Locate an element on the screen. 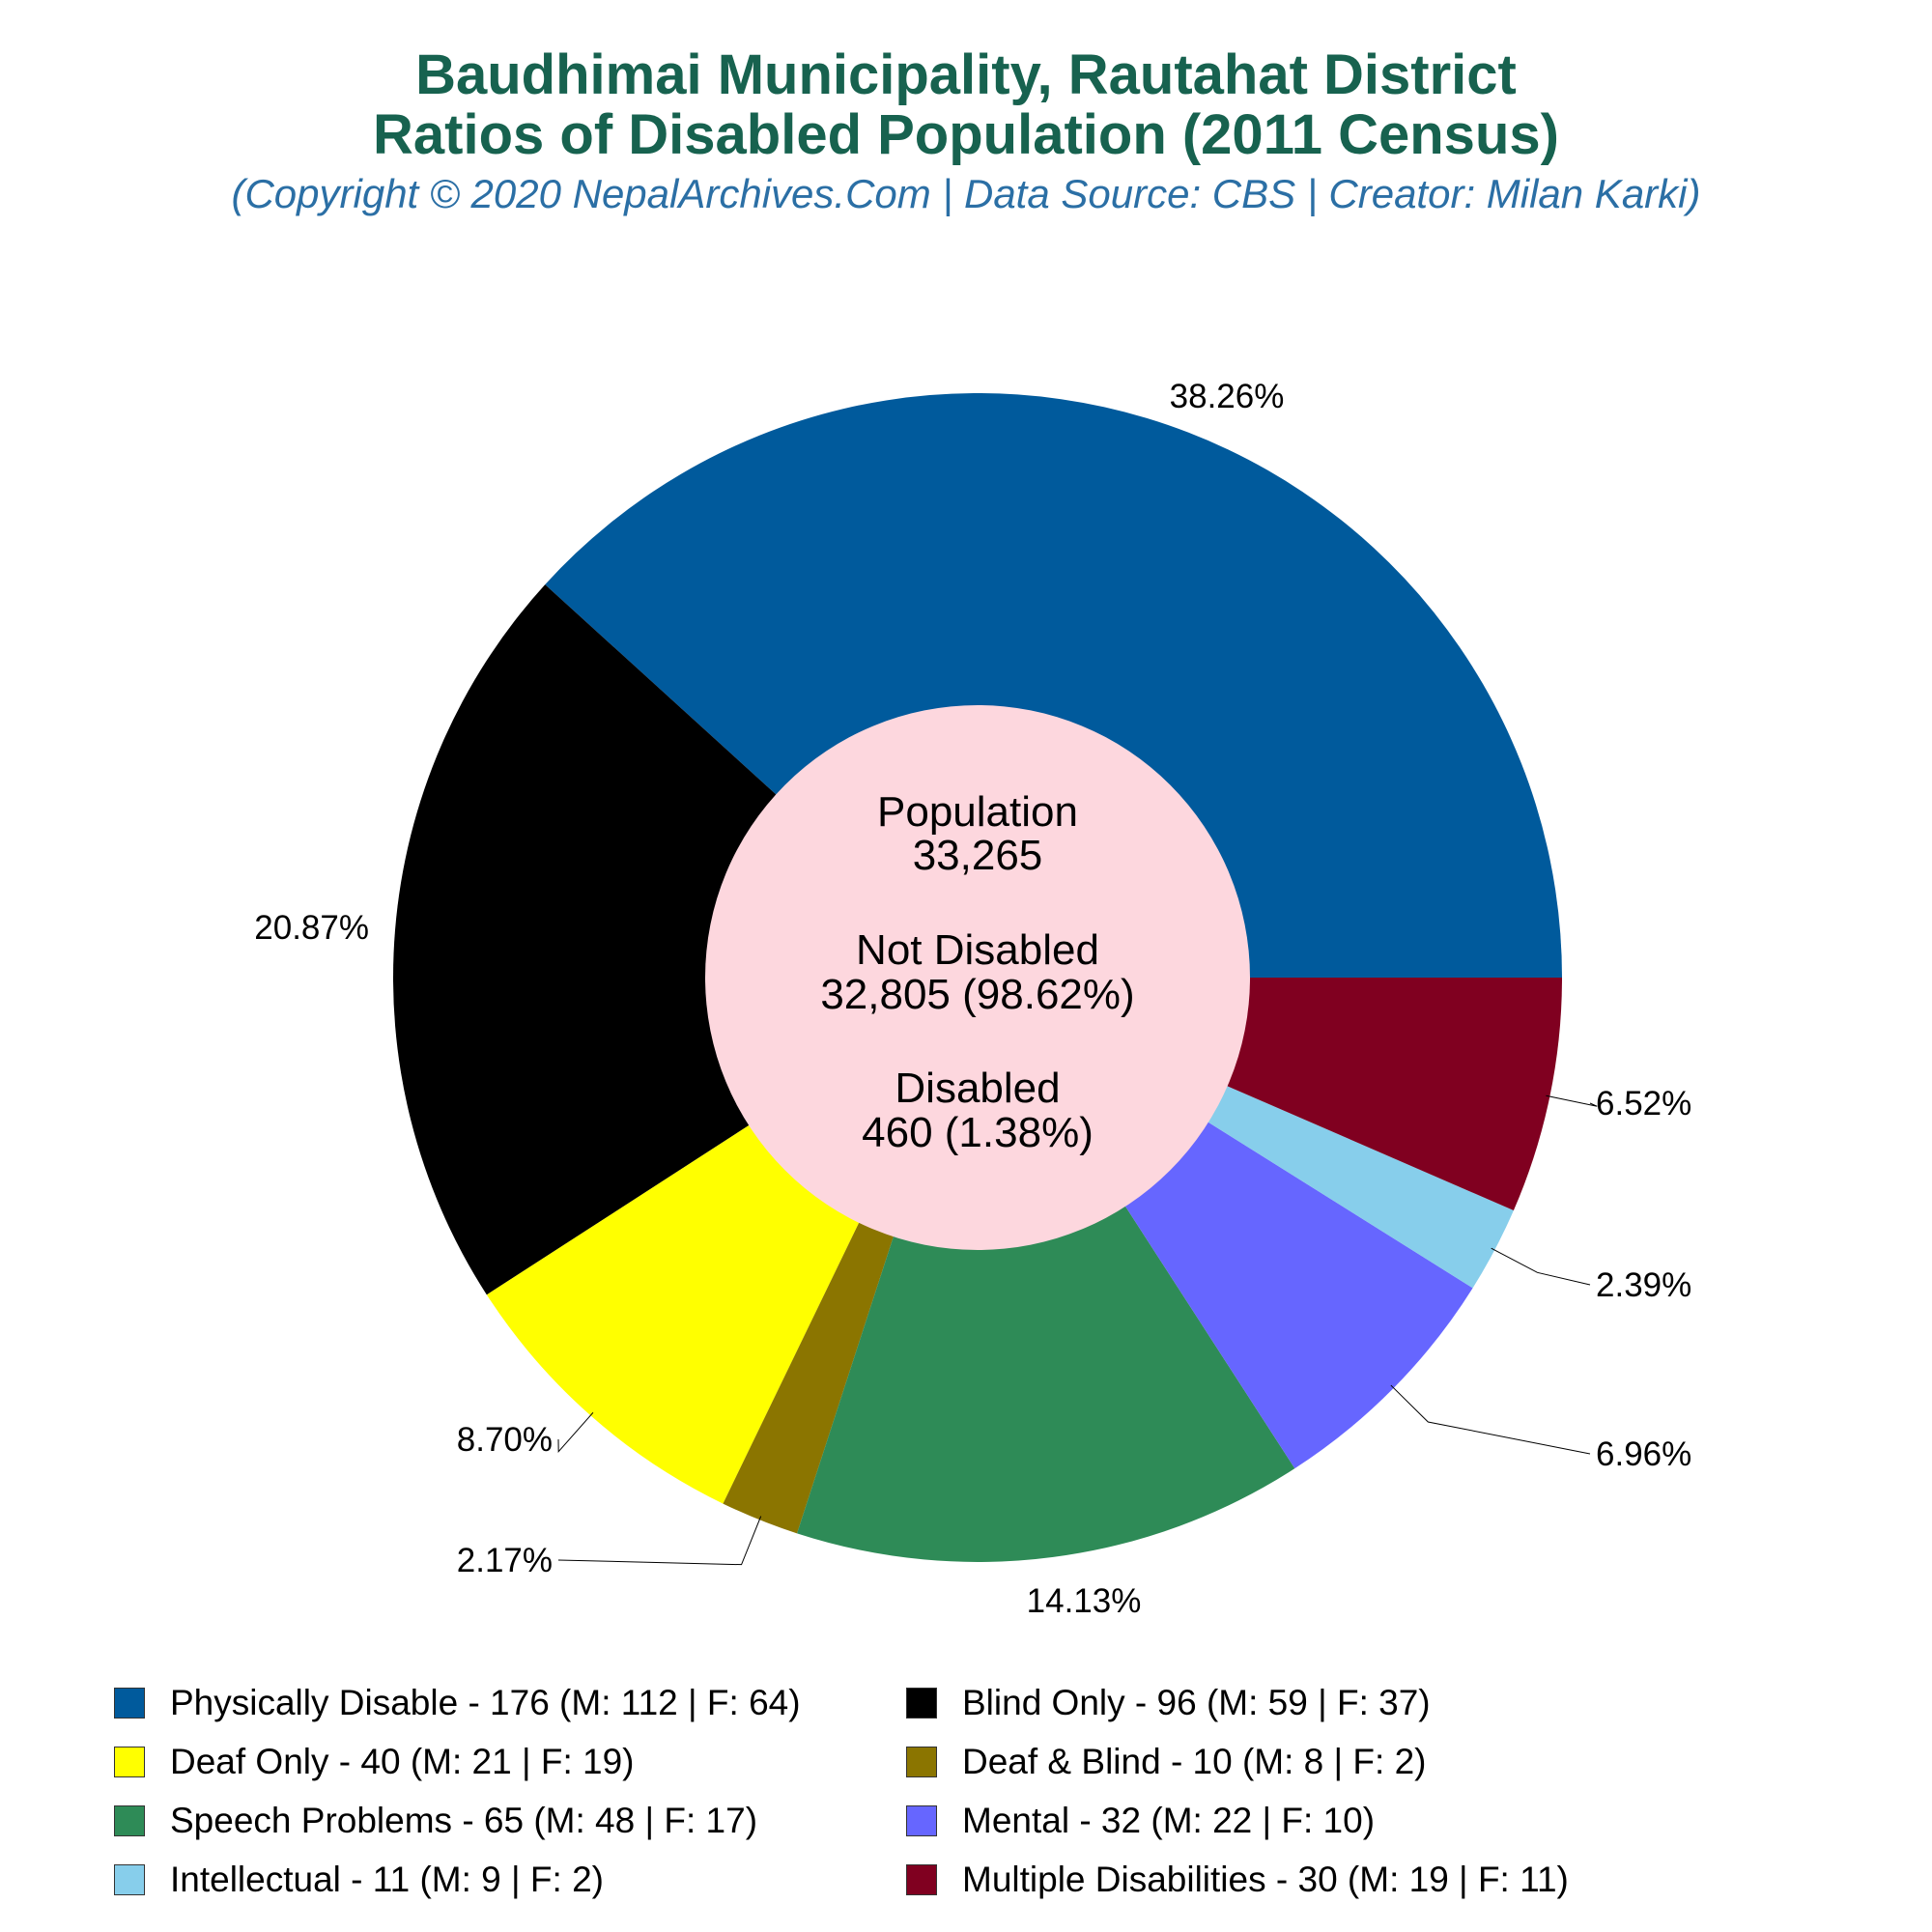  legend-label: Blind Only - 96 (M: 59 | F: 37) is located at coordinates (1196, 1702).